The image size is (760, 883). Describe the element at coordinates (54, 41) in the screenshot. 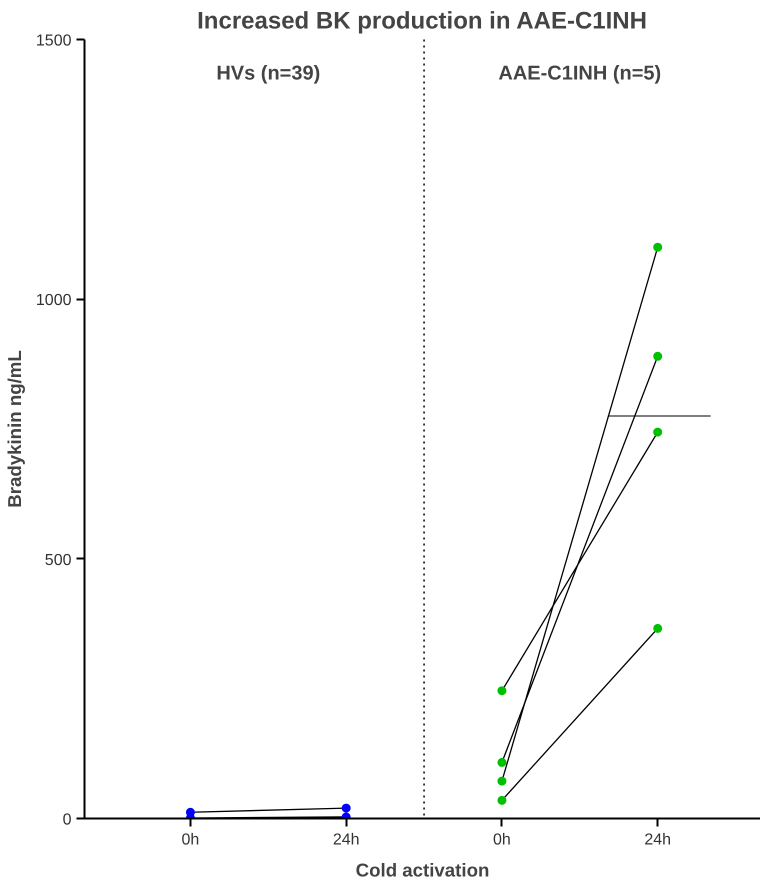

I see `y-tick-label: 1500` at that location.